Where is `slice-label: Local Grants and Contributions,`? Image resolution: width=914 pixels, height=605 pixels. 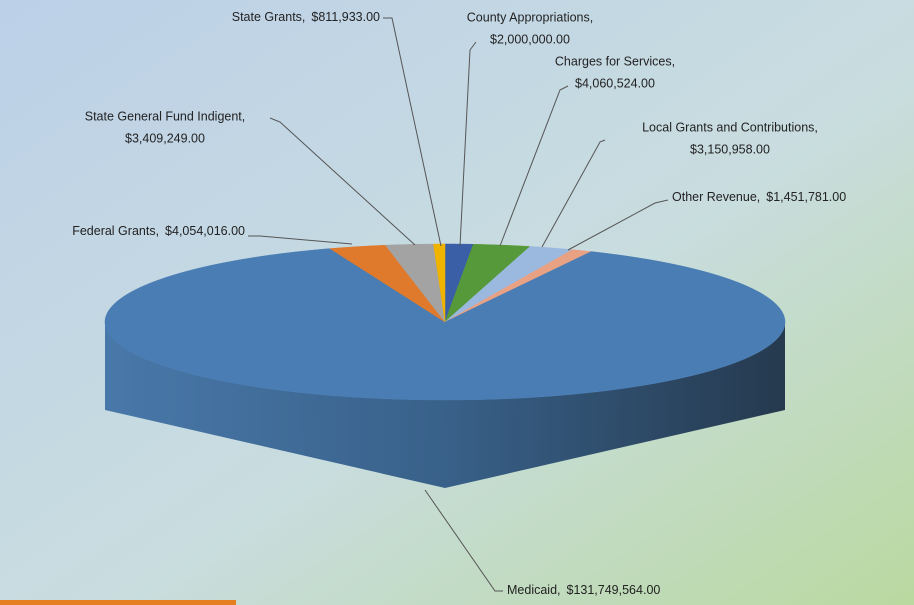 slice-label: Local Grants and Contributions, is located at coordinates (730, 127).